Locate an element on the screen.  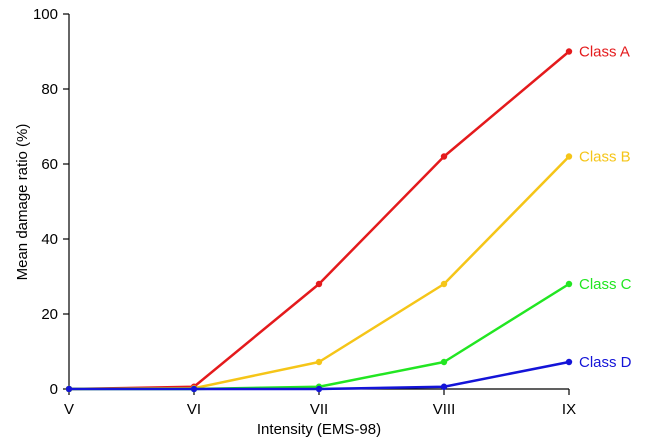
y-tick-label: 80 is located at coordinates (49, 89).